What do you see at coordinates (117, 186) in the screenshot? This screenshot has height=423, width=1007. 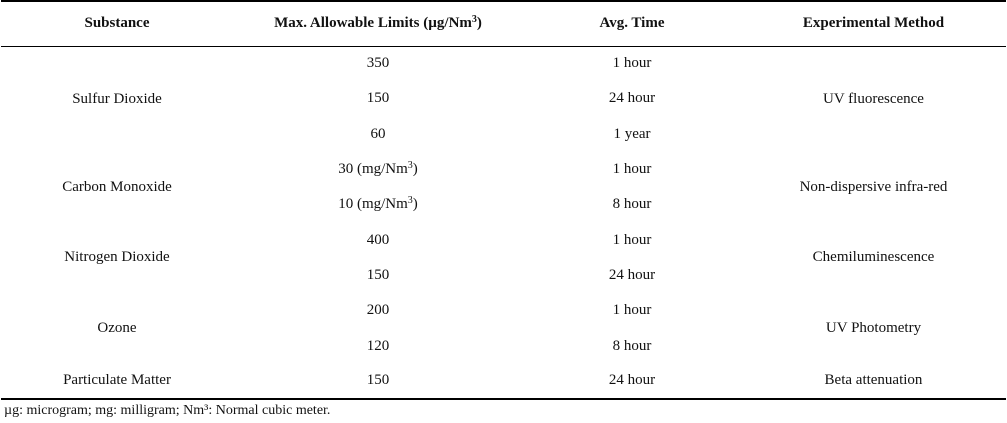 I see `substance-cell: Carbon Monoxide` at bounding box center [117, 186].